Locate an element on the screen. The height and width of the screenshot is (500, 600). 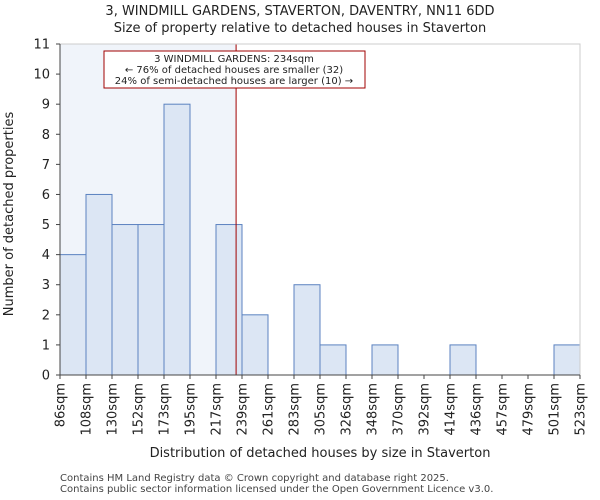
annotation-line1: 3 WINDMILL GARDENS: 234sqm is located at coordinates (234, 59).